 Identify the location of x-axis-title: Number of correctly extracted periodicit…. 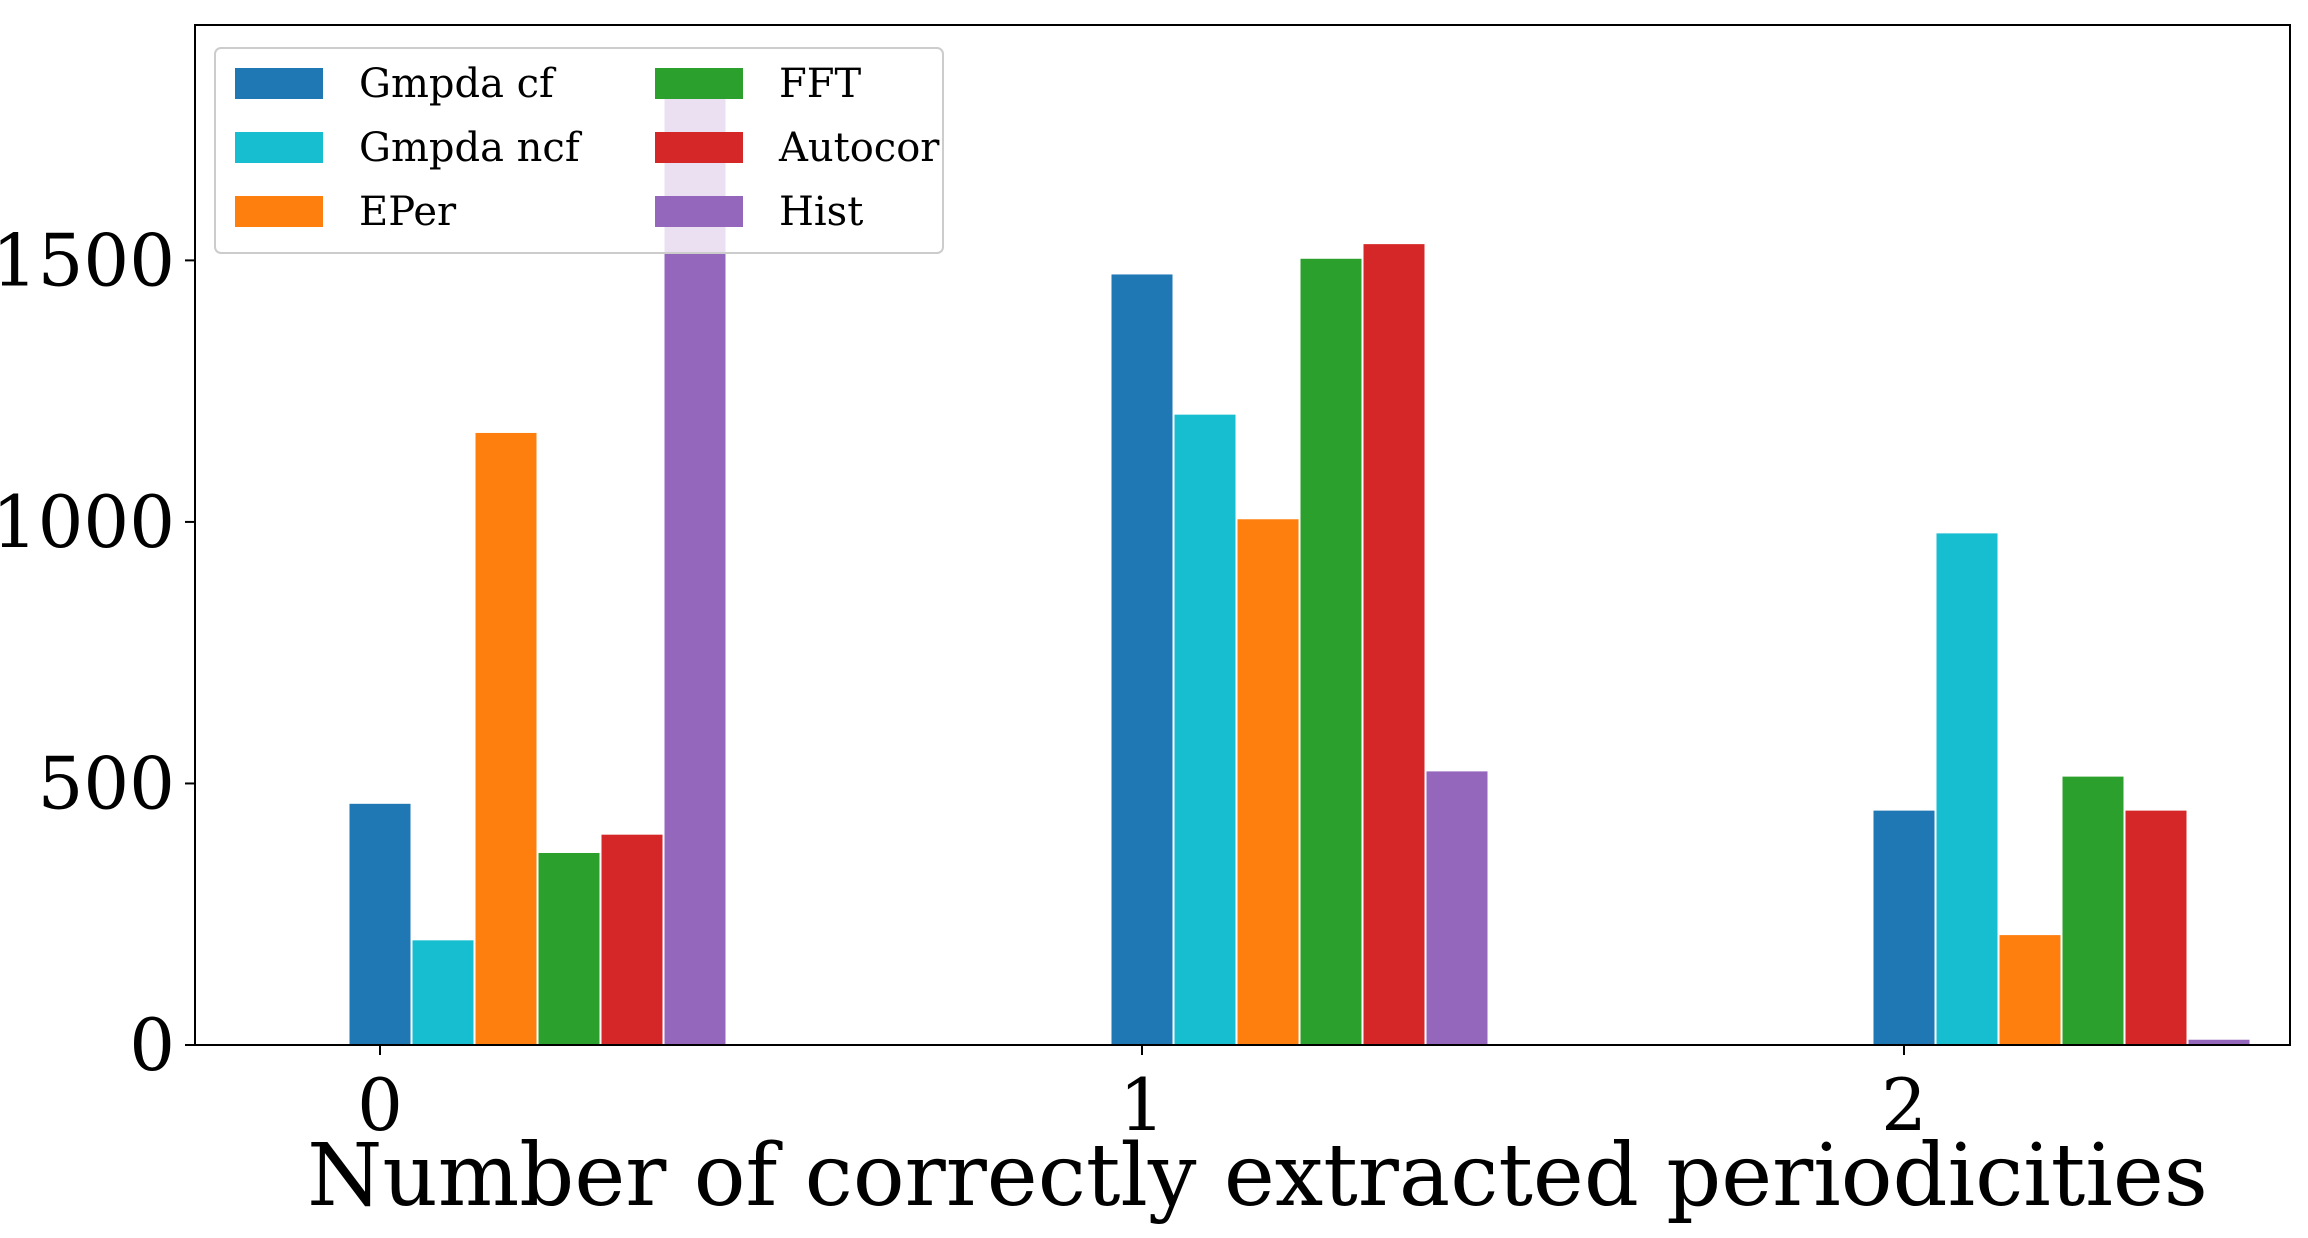
(1257, 1176).